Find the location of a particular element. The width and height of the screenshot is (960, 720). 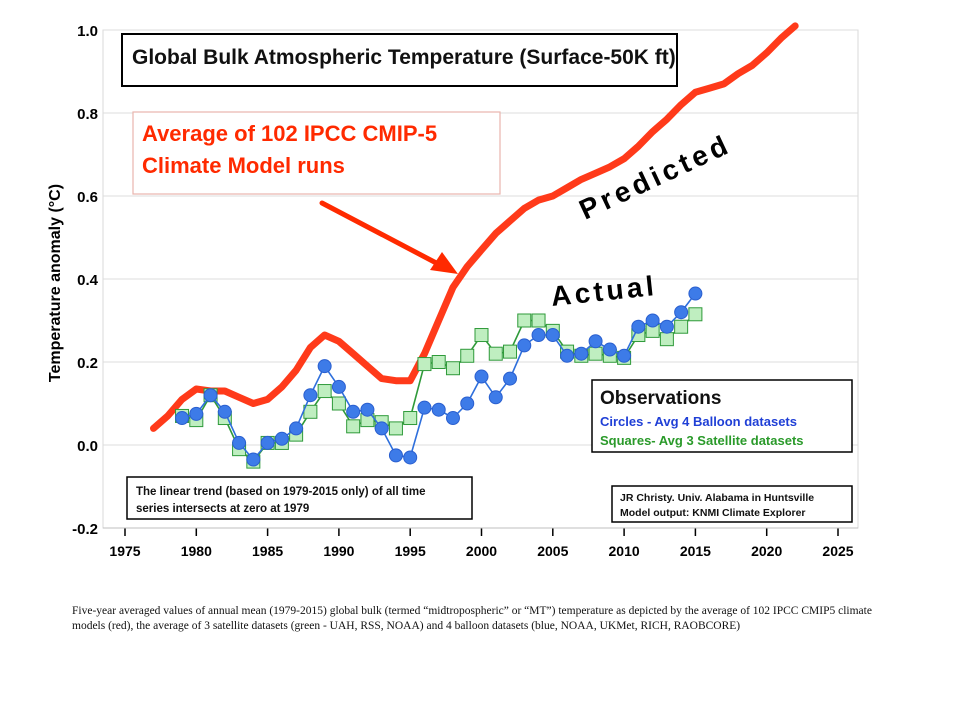

model-callout-box is located at coordinates (316, 153).